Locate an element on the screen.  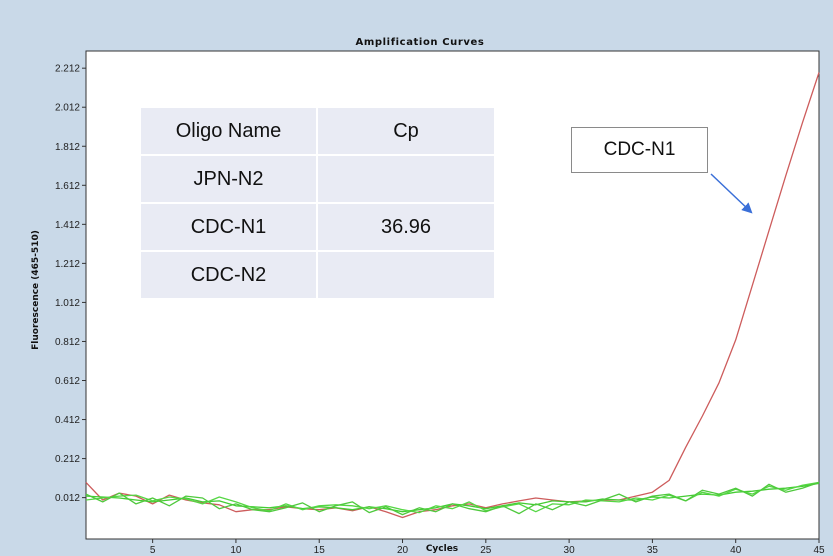
table-header-oligo-name: Oligo Name is located at coordinates (229, 132).